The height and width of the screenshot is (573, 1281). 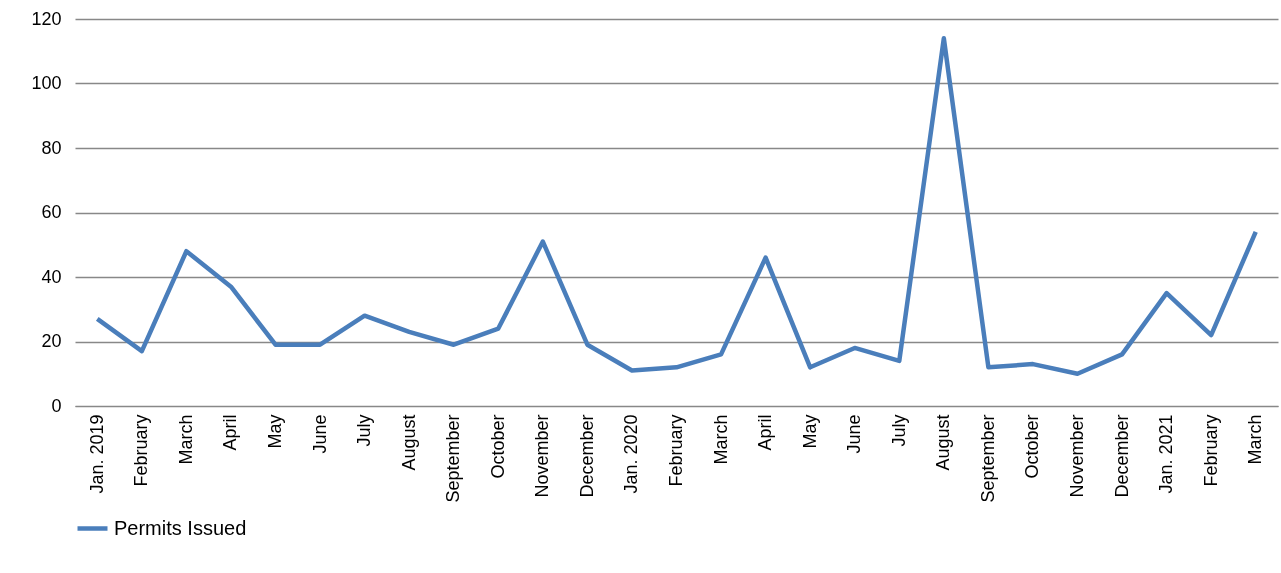 What do you see at coordinates (96, 454) in the screenshot?
I see `x-tick-label: Jan. 2019` at bounding box center [96, 454].